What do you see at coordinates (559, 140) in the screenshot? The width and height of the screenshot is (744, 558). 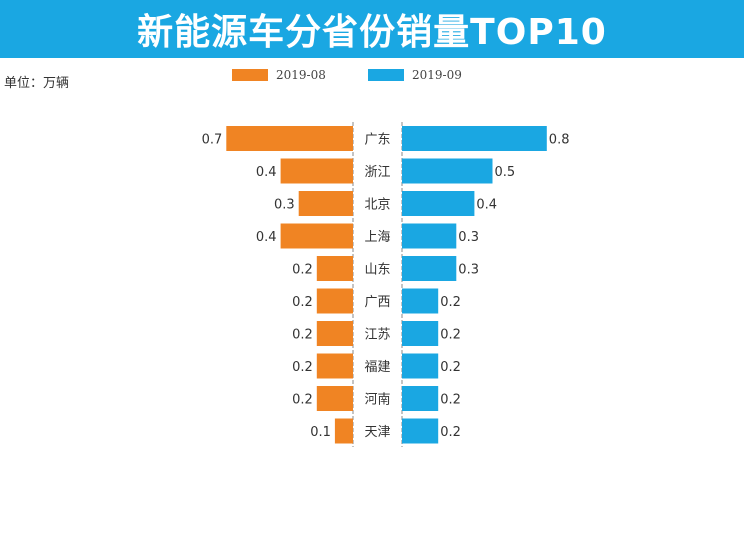 I see `data-label-right-0: 0.8` at bounding box center [559, 140].